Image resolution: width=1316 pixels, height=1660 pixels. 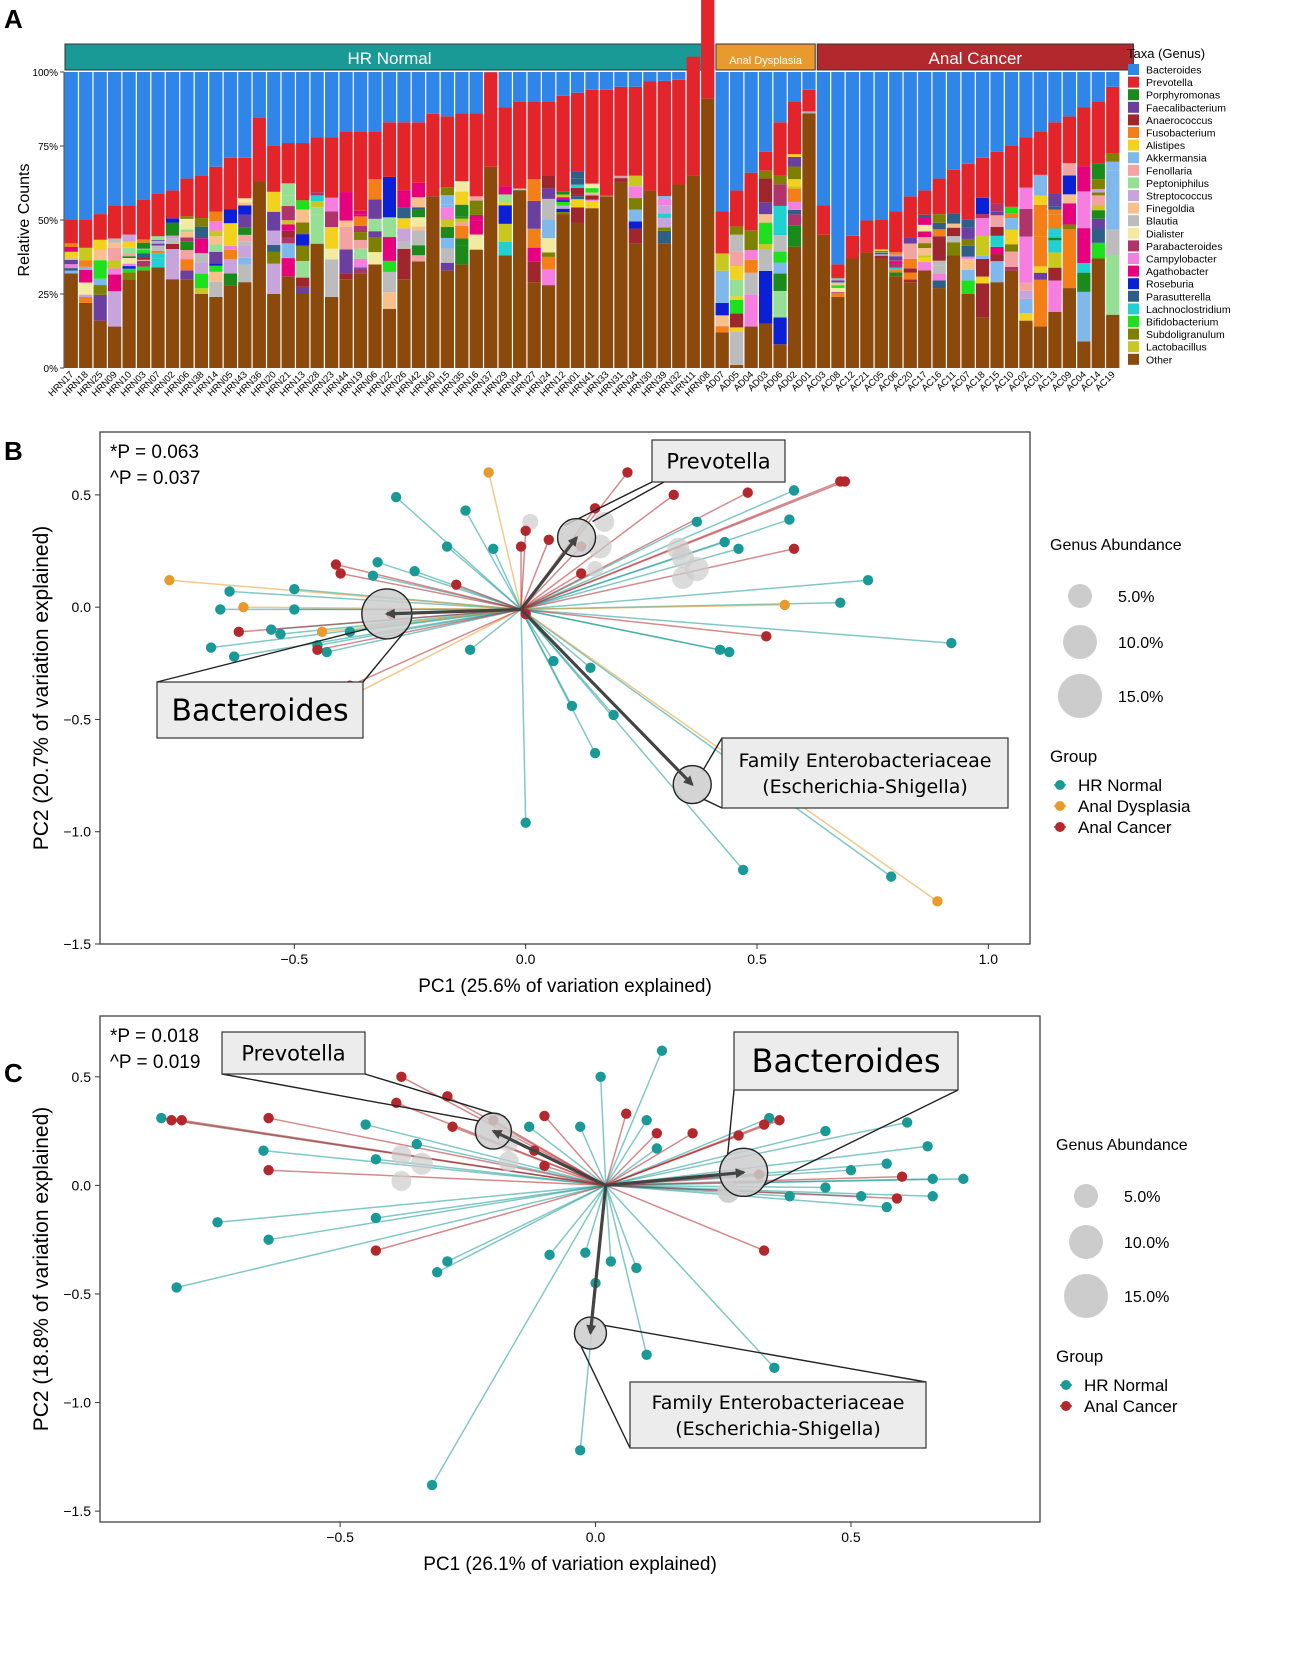 I want to click on y-tick-label: 0.0, so click(x=82, y=607).